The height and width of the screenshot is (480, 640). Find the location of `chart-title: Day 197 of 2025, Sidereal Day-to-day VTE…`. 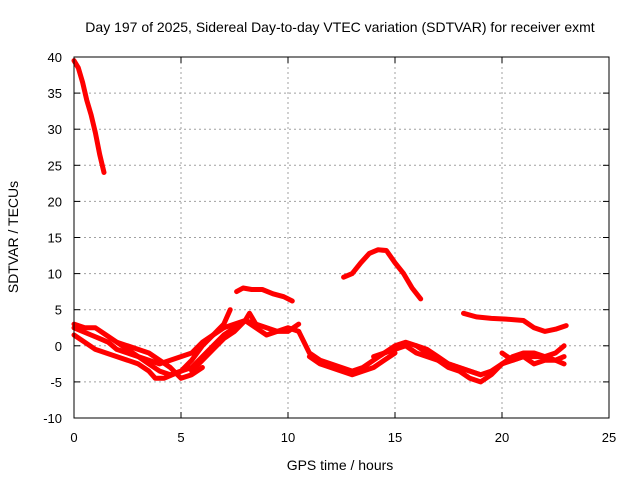

chart-title: Day 197 of 2025, Sidereal Day-to-day VTE… is located at coordinates (339, 27).